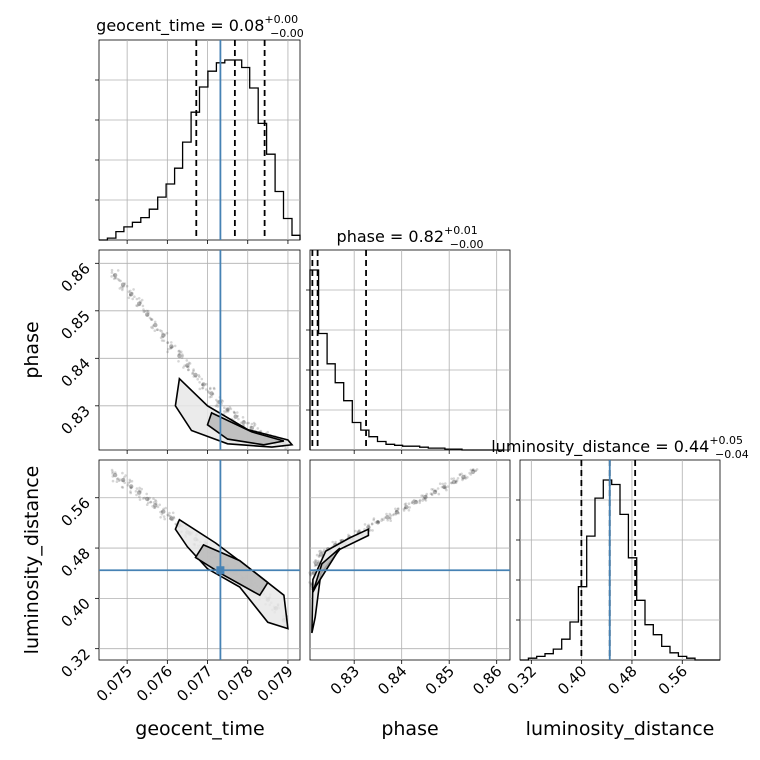 The height and width of the screenshot is (760, 760). Describe the element at coordinates (522, 680) in the screenshot. I see `xtick-label-luminosity-distance-0p32: 0.32` at that location.